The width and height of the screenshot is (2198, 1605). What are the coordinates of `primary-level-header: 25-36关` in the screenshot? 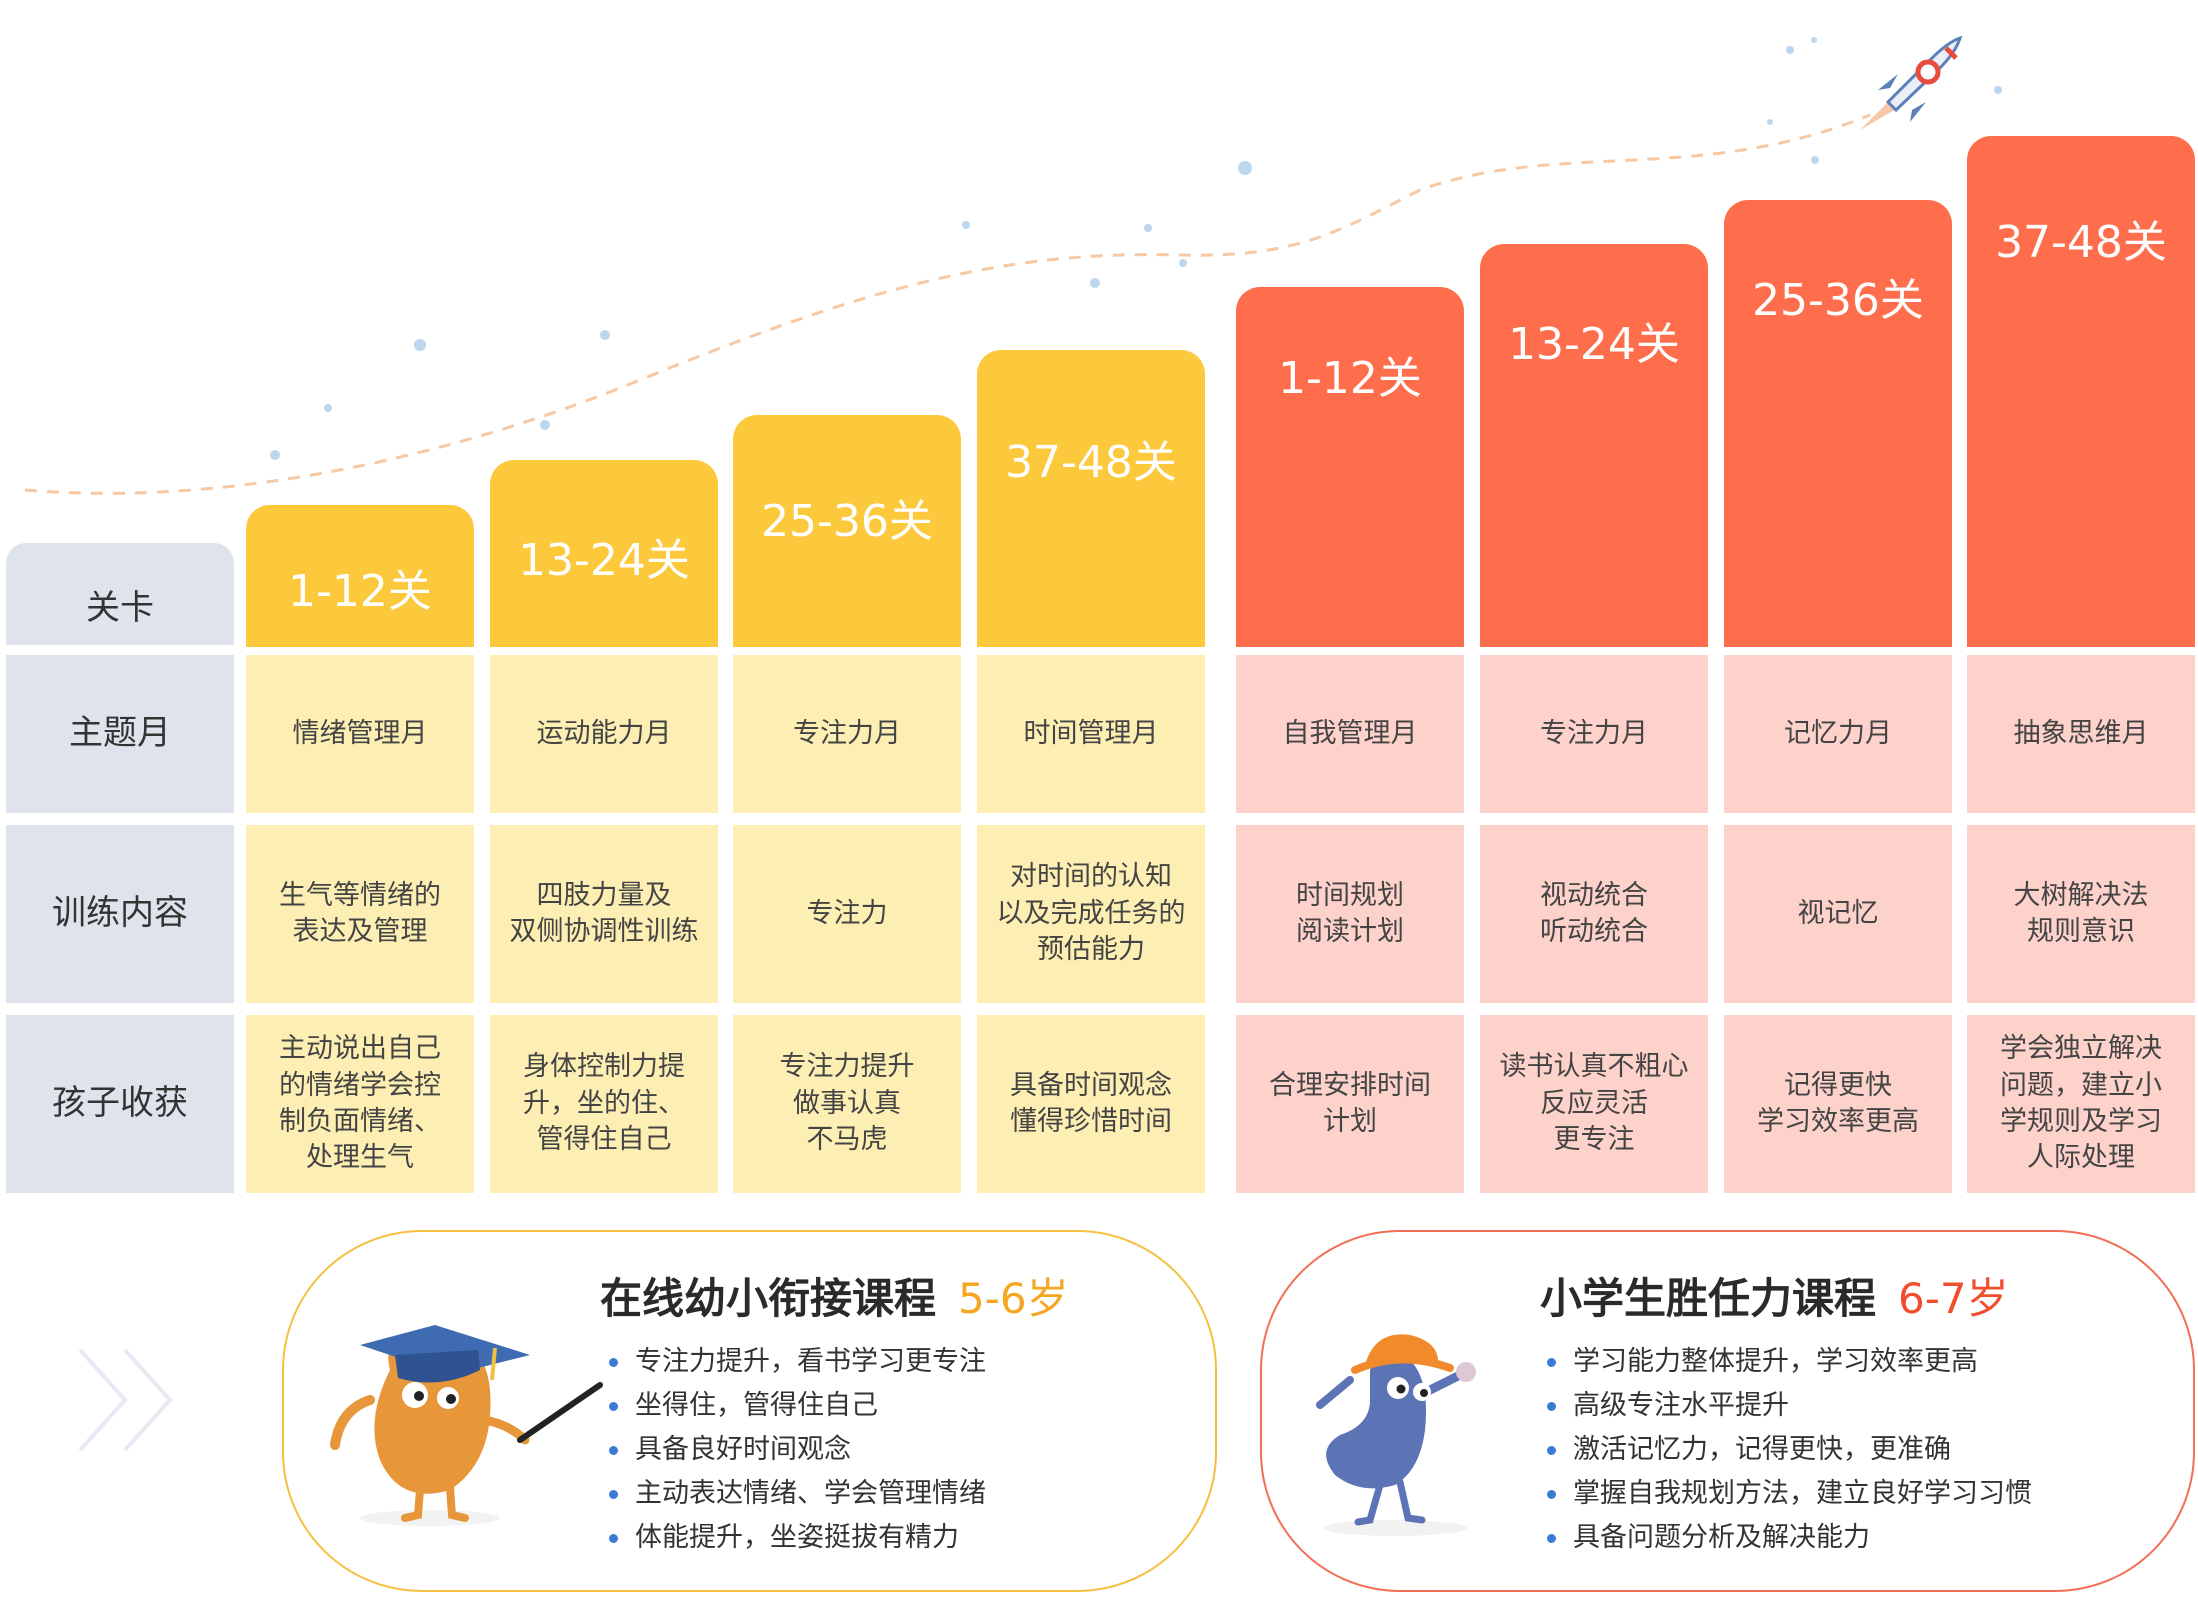 It's located at (1838, 423).